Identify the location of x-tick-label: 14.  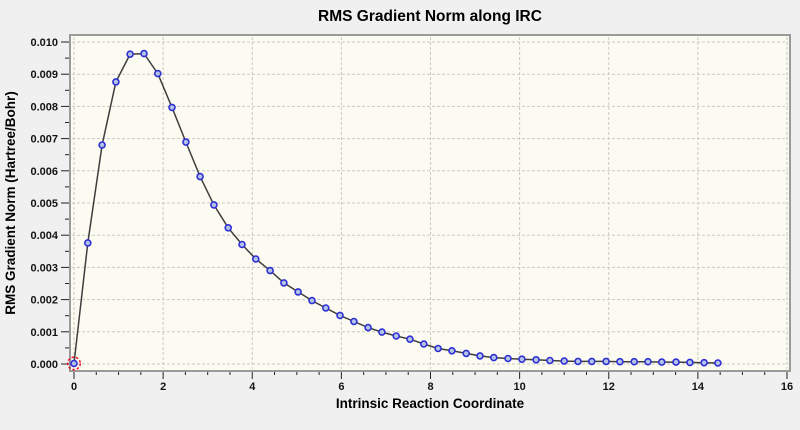
(698, 387).